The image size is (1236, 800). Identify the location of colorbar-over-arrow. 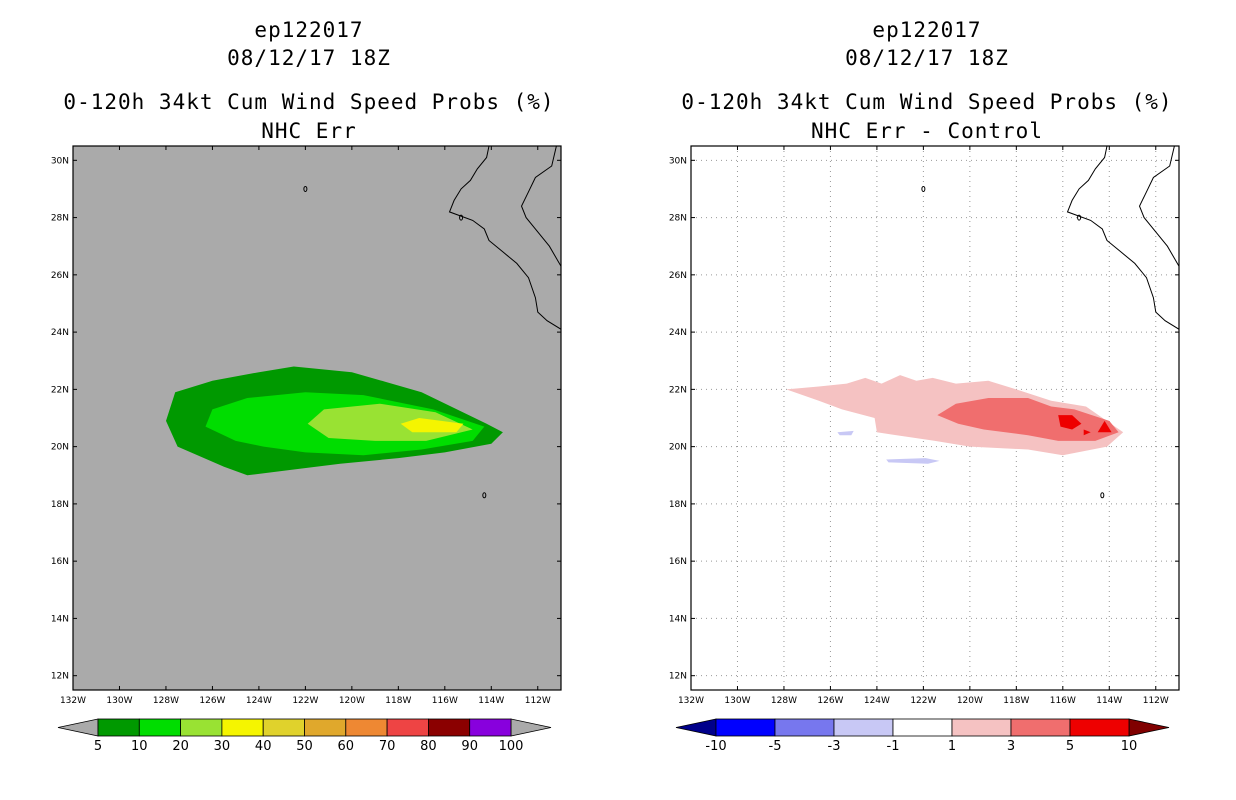
(531, 727).